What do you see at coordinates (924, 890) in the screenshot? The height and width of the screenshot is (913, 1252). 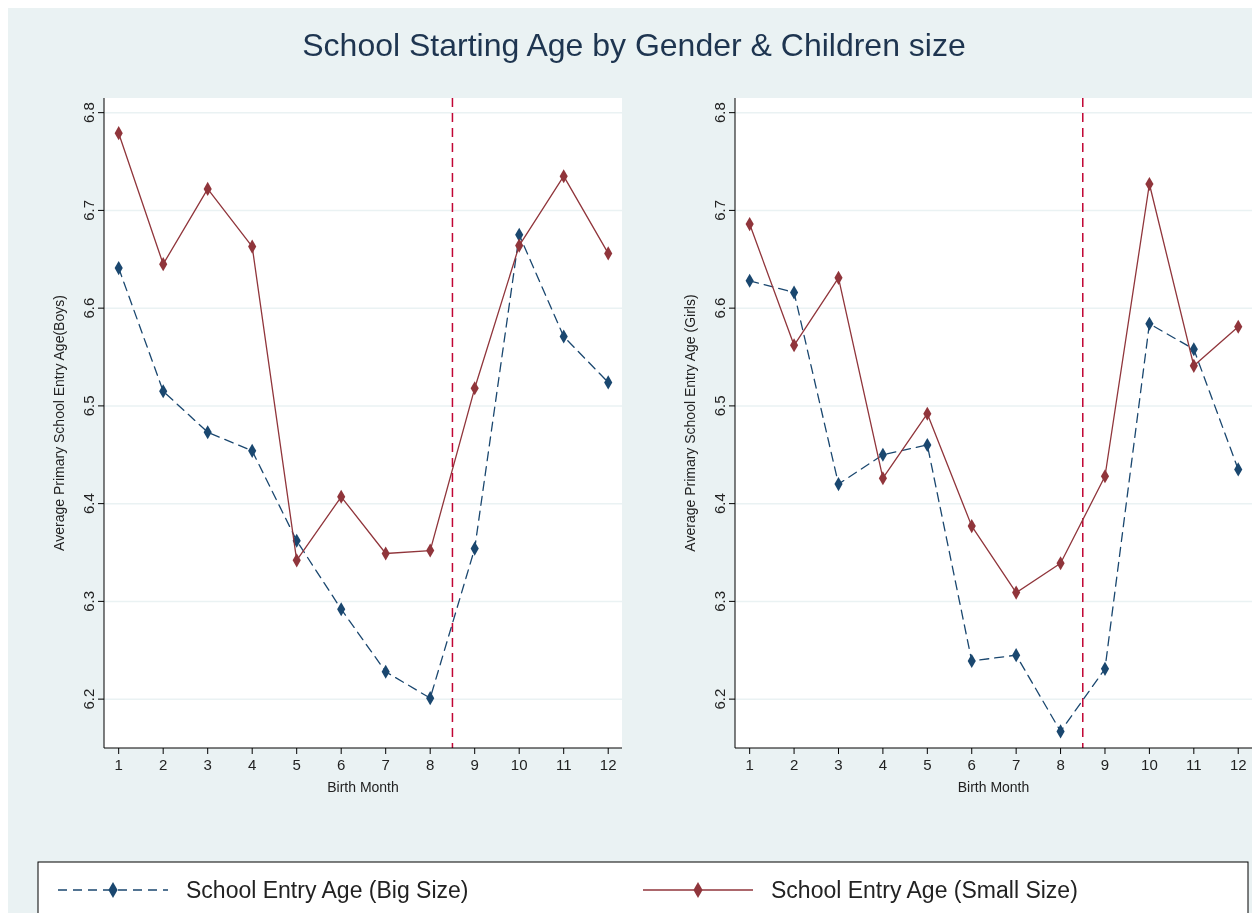 I see `legend-label: School Entry Age (Small Size)` at bounding box center [924, 890].